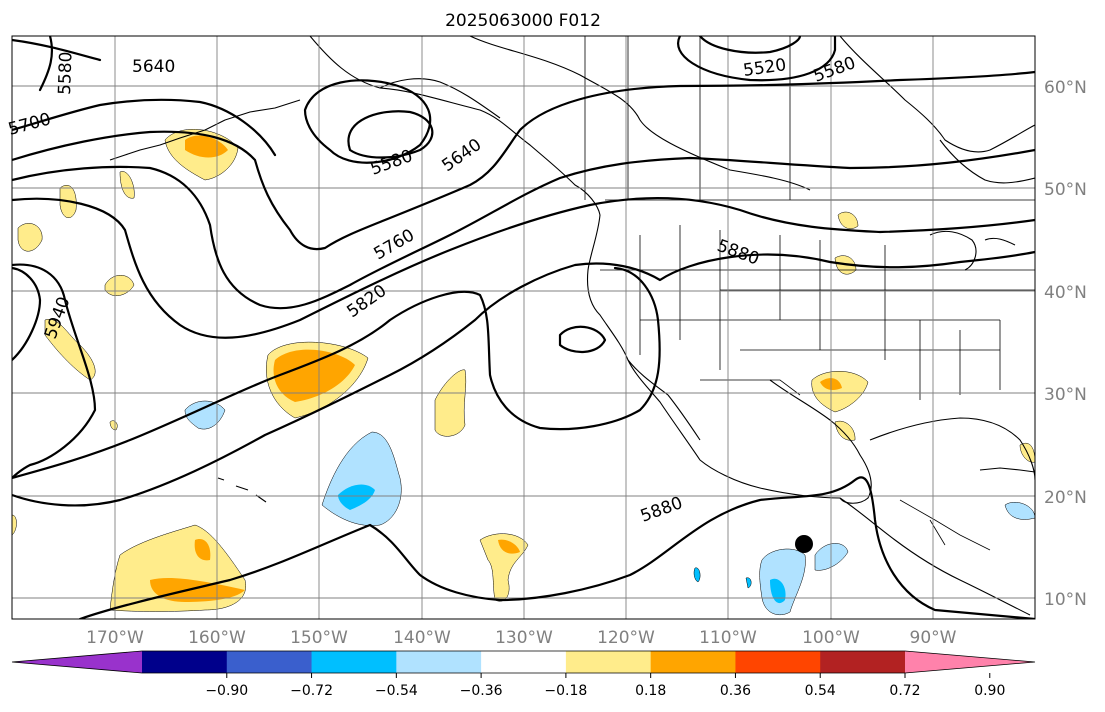  I want to click on colorbar-extend-high, so click(970, 662).